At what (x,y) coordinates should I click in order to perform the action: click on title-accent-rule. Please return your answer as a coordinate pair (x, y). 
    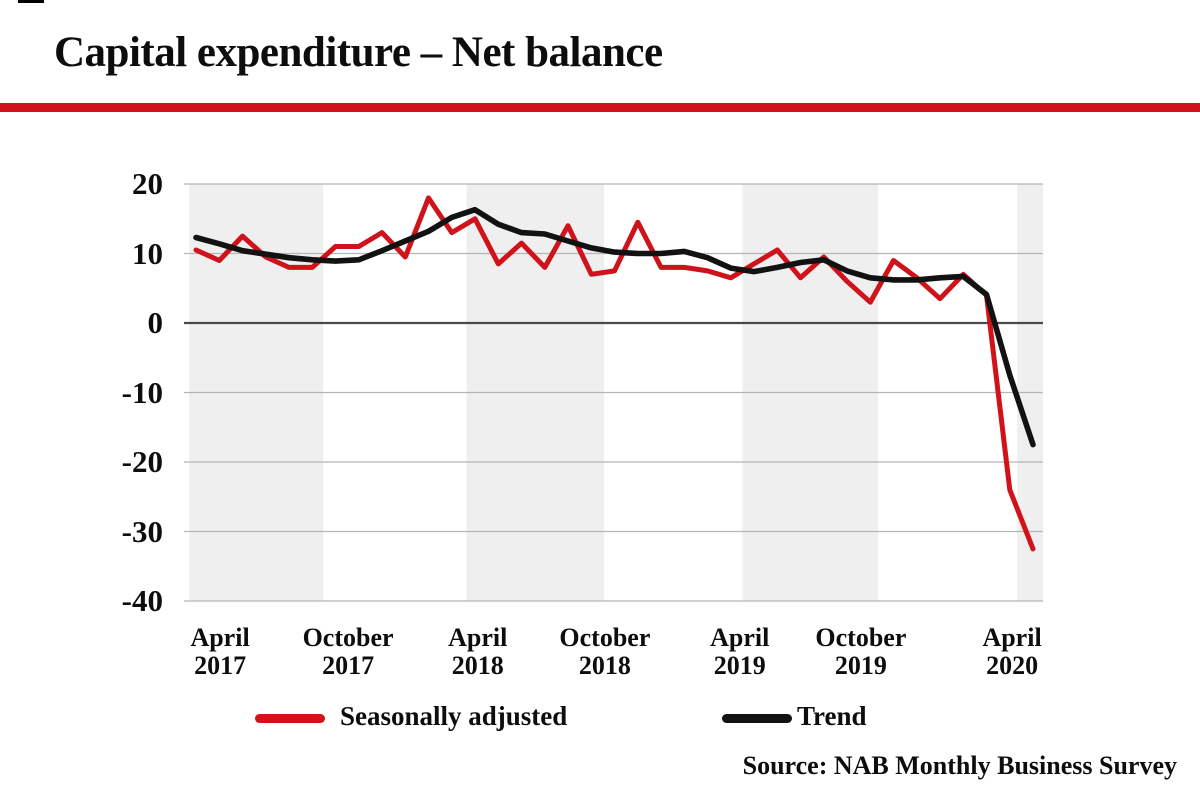
    Looking at the image, I should click on (600, 107).